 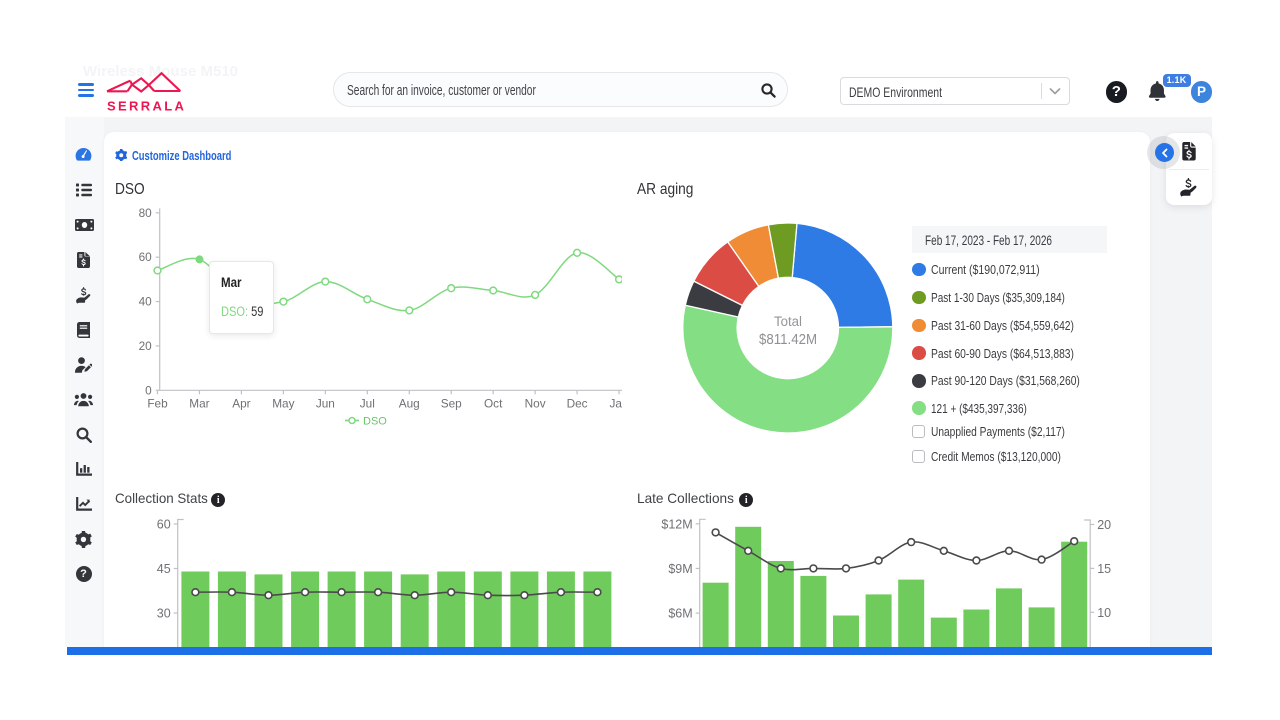 I want to click on svg-text: 30, so click(x=164, y=614).